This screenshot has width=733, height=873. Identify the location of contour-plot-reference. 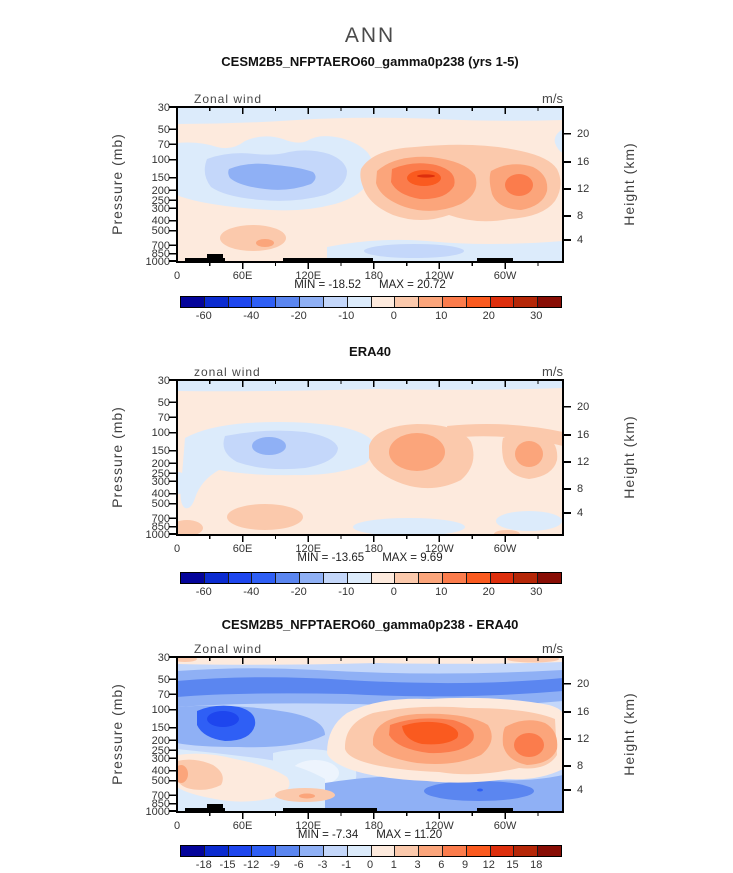
(370, 460).